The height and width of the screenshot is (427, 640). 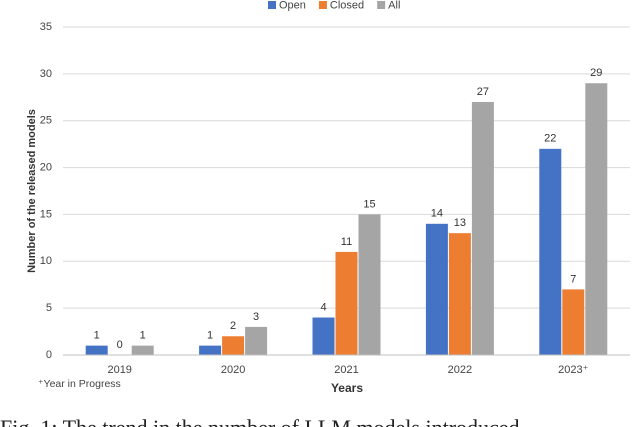 I want to click on value-label: 7, so click(x=573, y=279).